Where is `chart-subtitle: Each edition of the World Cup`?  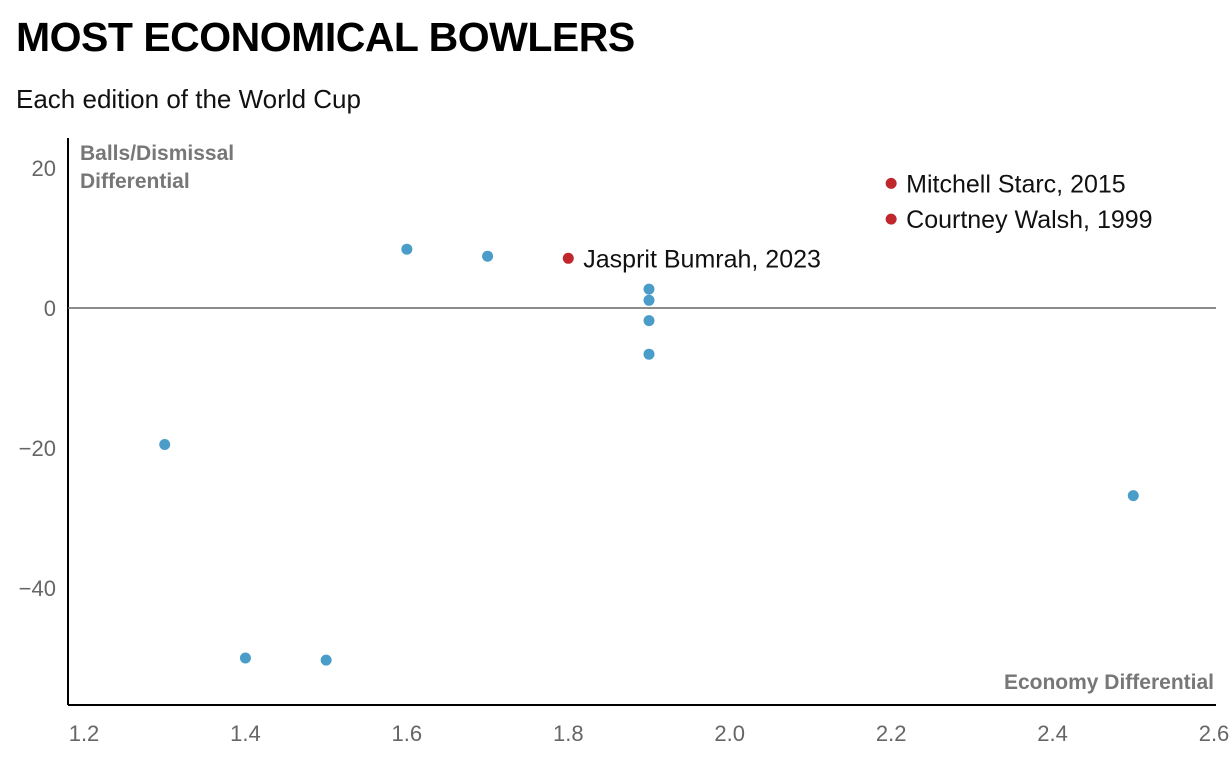
chart-subtitle: Each edition of the World Cup is located at coordinates (188, 99).